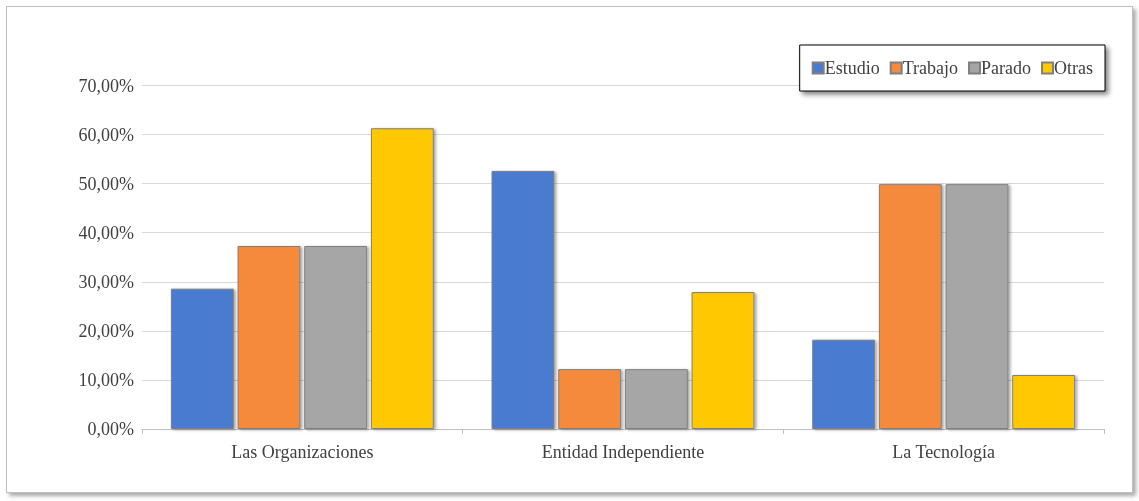 Image resolution: width=1139 pixels, height=501 pixels. Describe the element at coordinates (930, 68) in the screenshot. I see `legend-label: Trabajo` at that location.